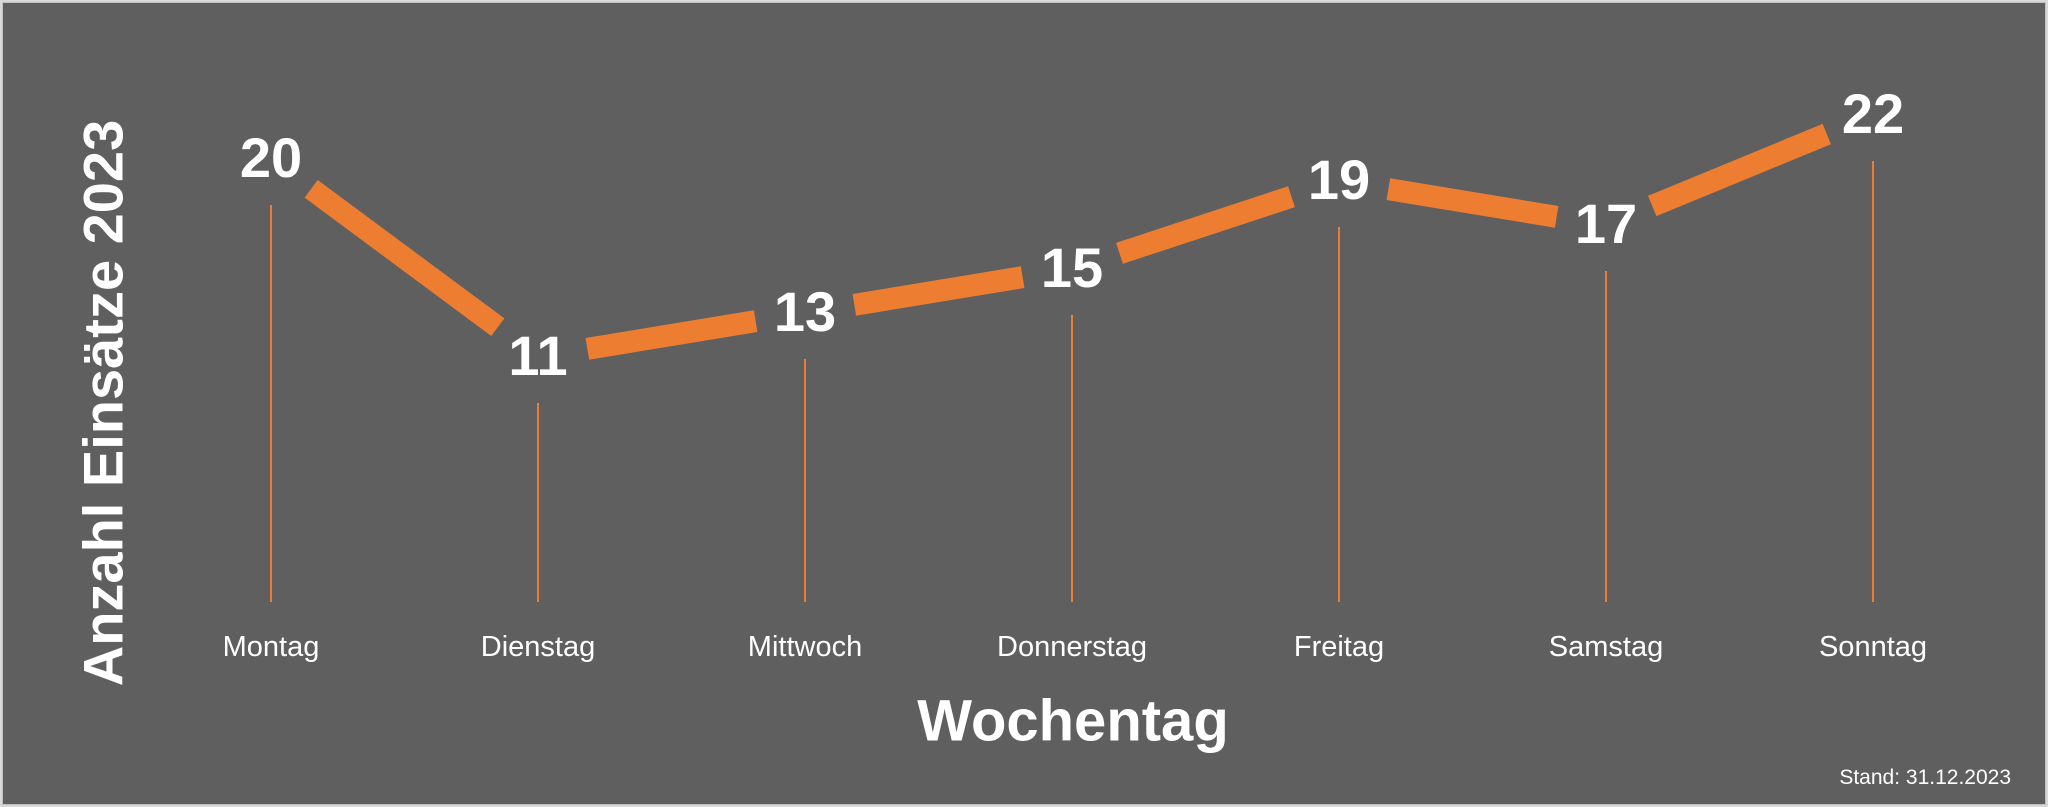  I want to click on x-tick-sonntag: Sonntag, so click(1873, 647).